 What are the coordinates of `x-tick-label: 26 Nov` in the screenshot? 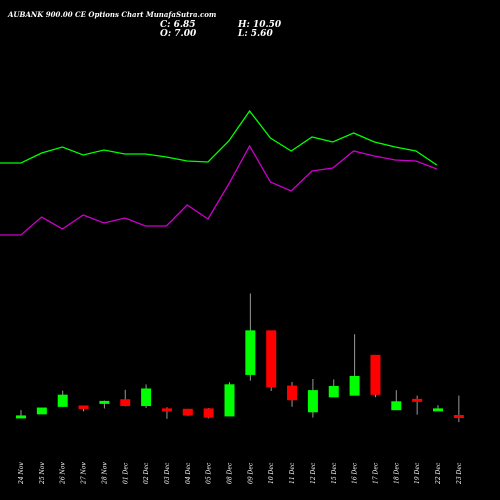 It's located at (63, 473).